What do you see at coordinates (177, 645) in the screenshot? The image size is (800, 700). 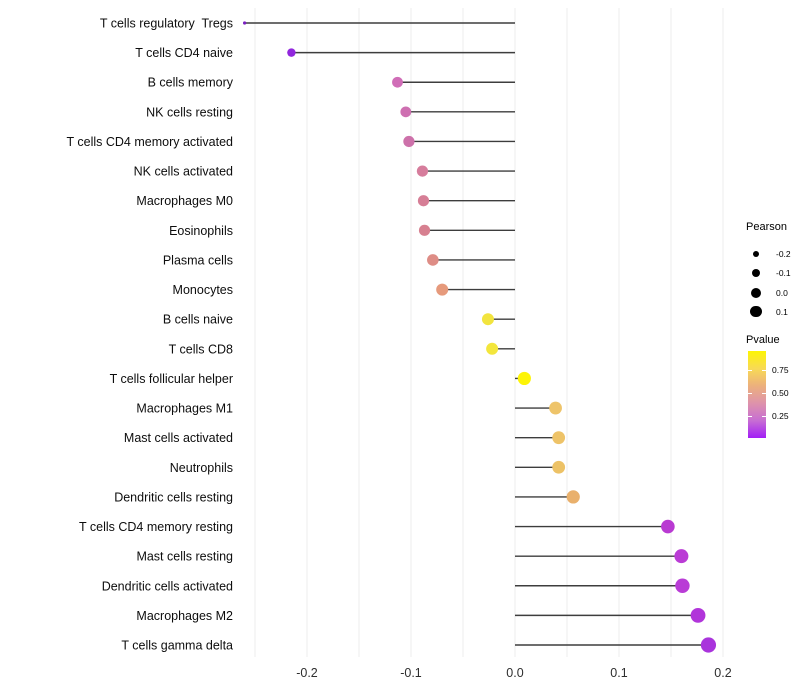 I see `row-label: T cells gamma delta` at bounding box center [177, 645].